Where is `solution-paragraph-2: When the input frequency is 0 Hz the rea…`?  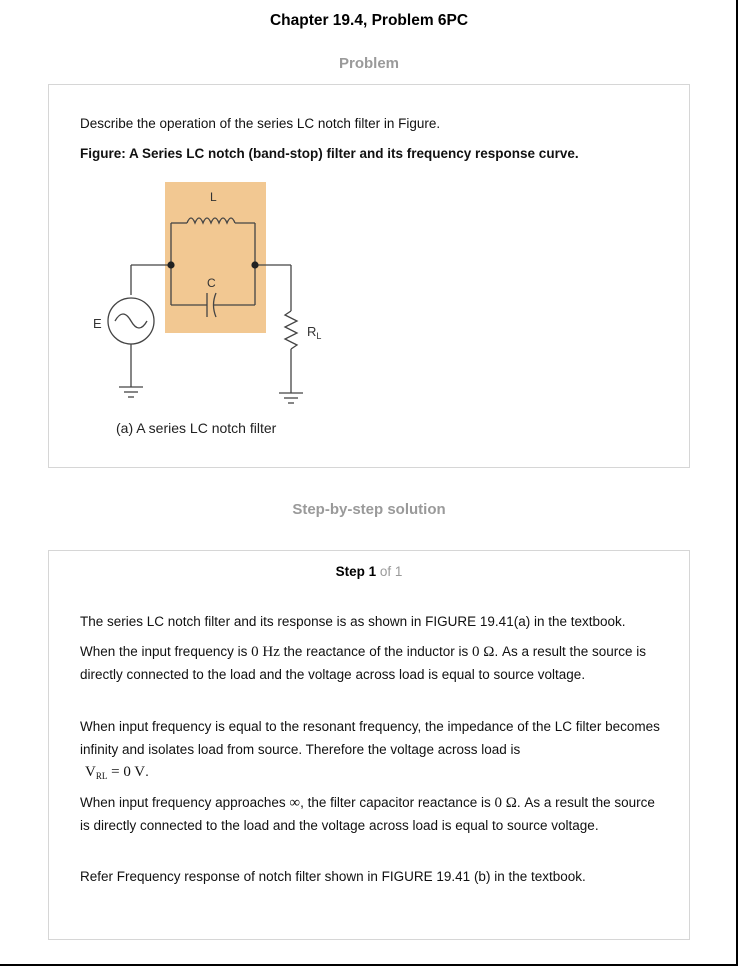
solution-paragraph-2: When the input frequency is 0 Hz the rea… is located at coordinates (370, 663).